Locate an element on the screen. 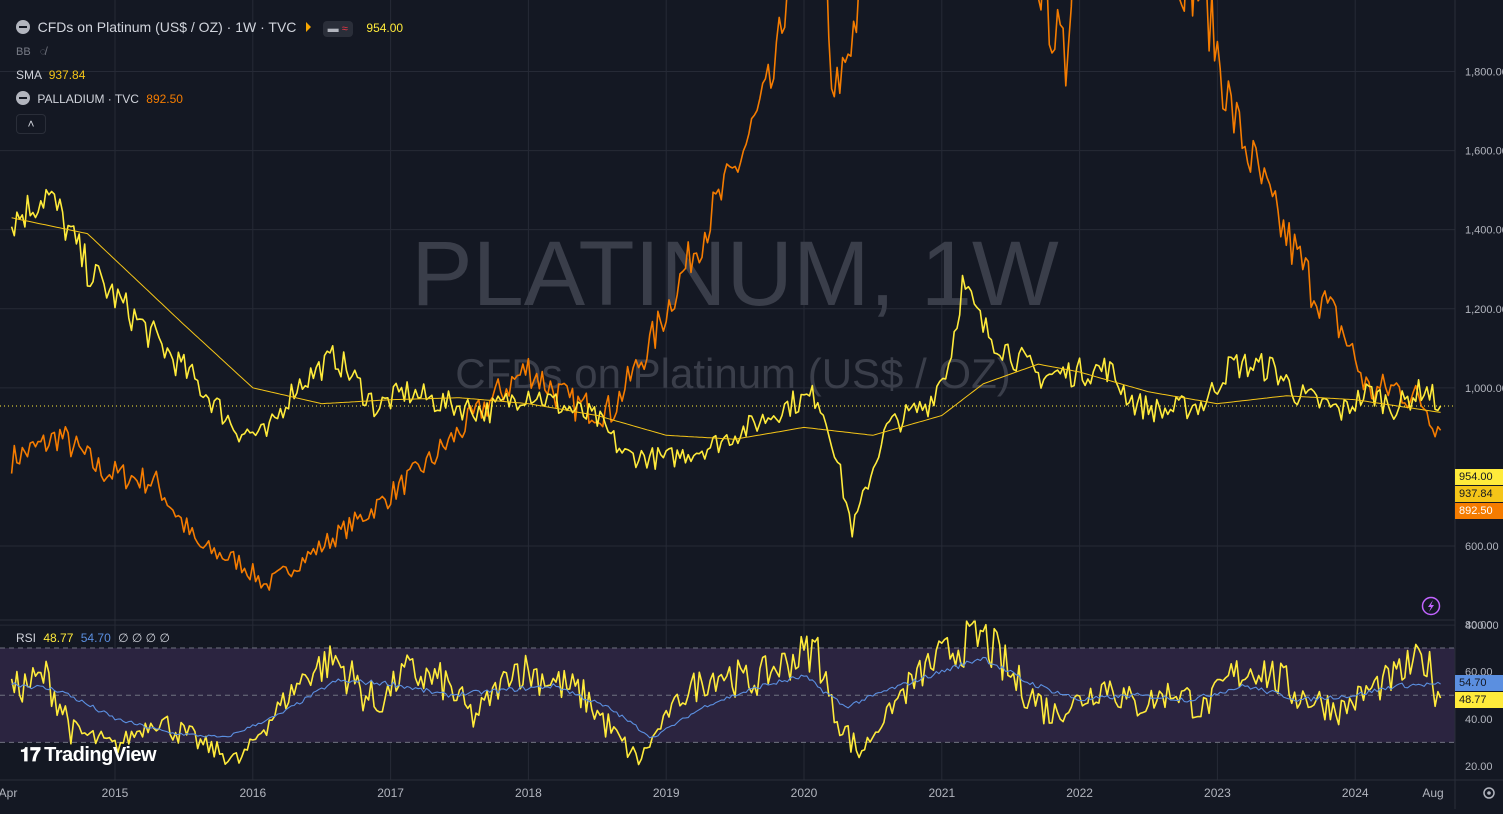 Image resolution: width=1503 pixels, height=814 pixels. watermark-subtitle: CFDs on Platinum (US$ / OZ) is located at coordinates (732, 373).